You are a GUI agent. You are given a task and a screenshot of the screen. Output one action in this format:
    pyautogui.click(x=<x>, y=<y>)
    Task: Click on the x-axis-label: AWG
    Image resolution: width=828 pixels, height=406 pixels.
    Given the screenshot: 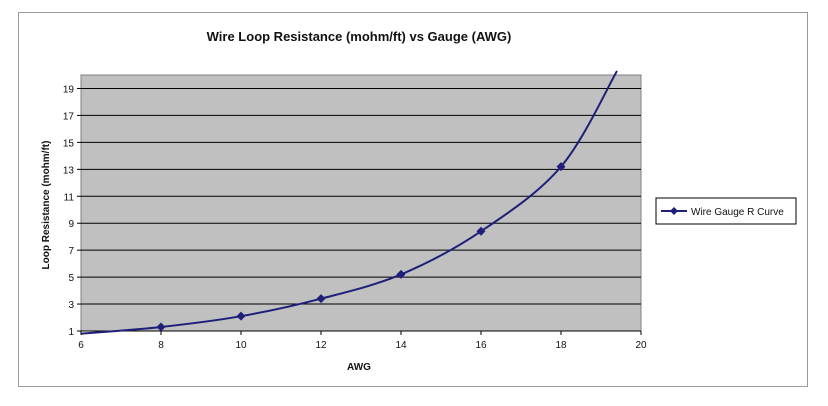 What is the action you would take?
    pyautogui.click(x=359, y=367)
    